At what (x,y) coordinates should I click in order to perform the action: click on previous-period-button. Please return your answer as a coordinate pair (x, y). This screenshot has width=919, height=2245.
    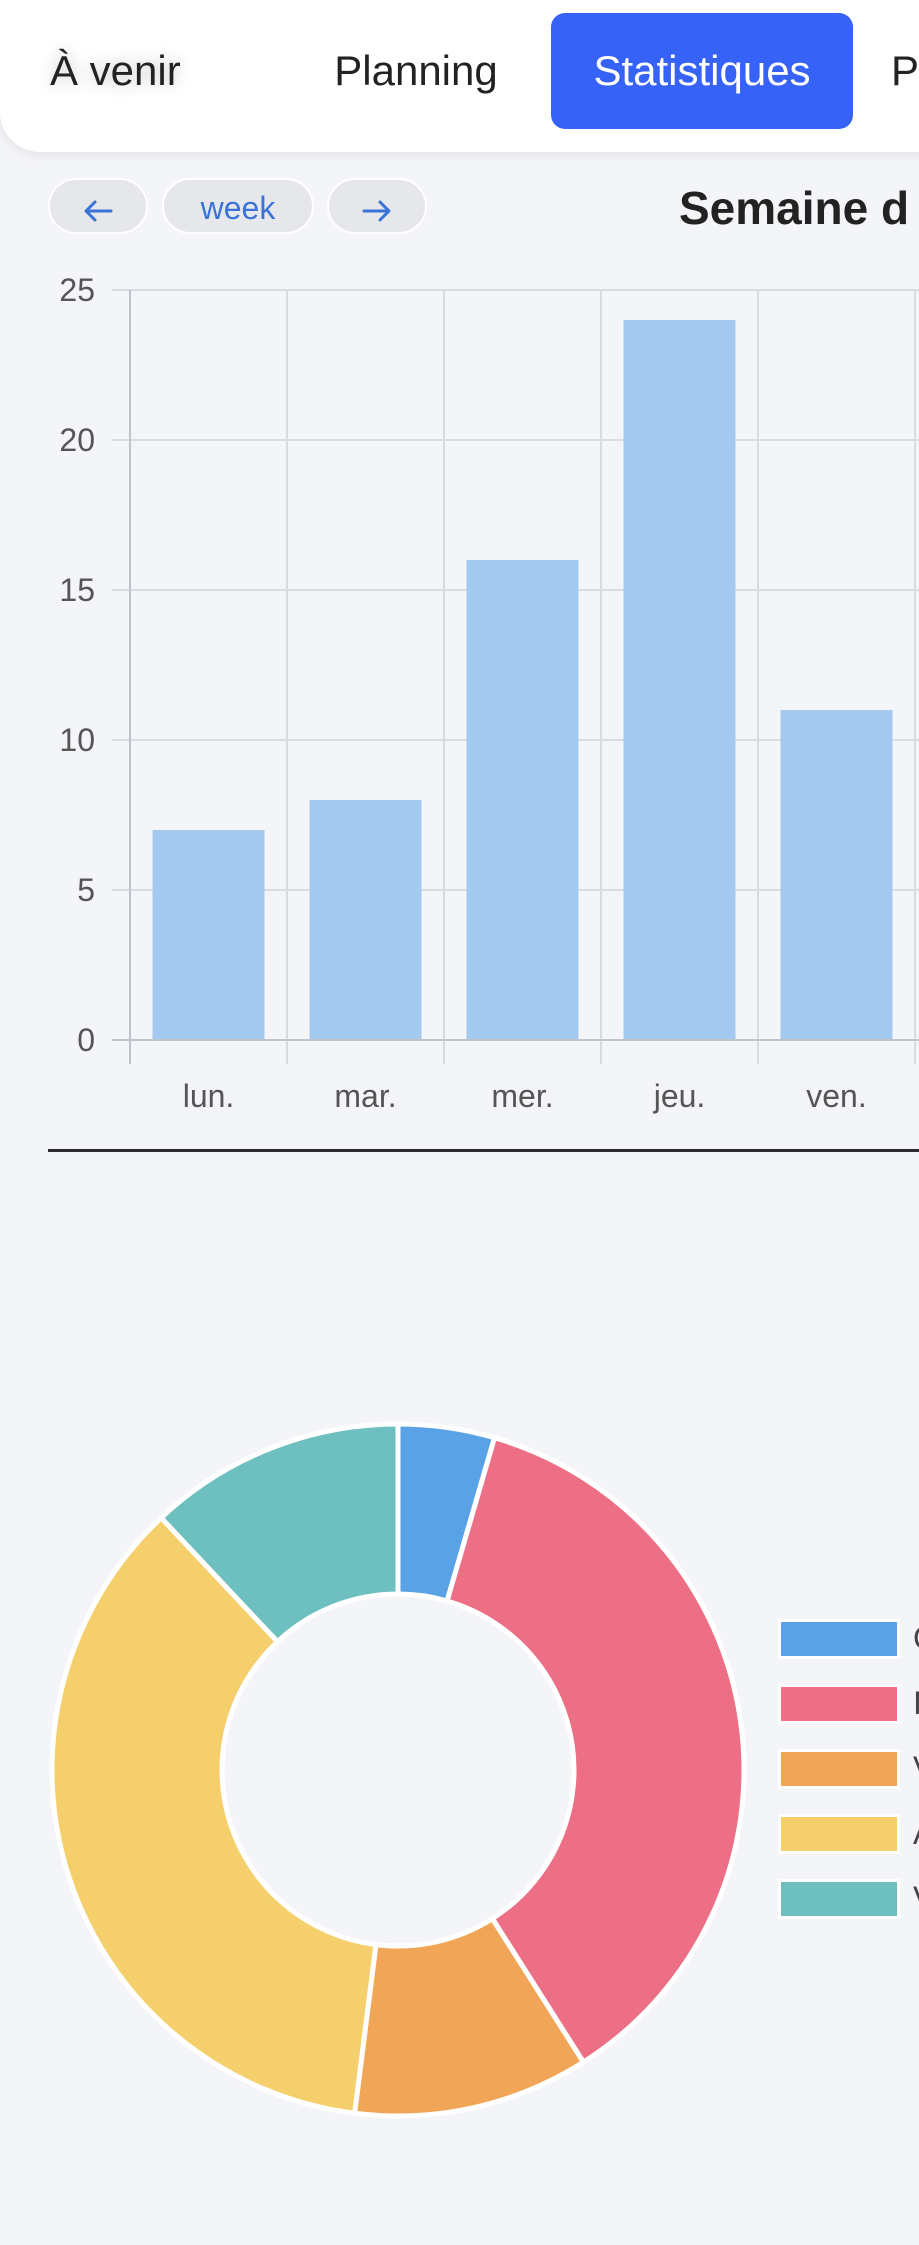
    Looking at the image, I should click on (98, 206).